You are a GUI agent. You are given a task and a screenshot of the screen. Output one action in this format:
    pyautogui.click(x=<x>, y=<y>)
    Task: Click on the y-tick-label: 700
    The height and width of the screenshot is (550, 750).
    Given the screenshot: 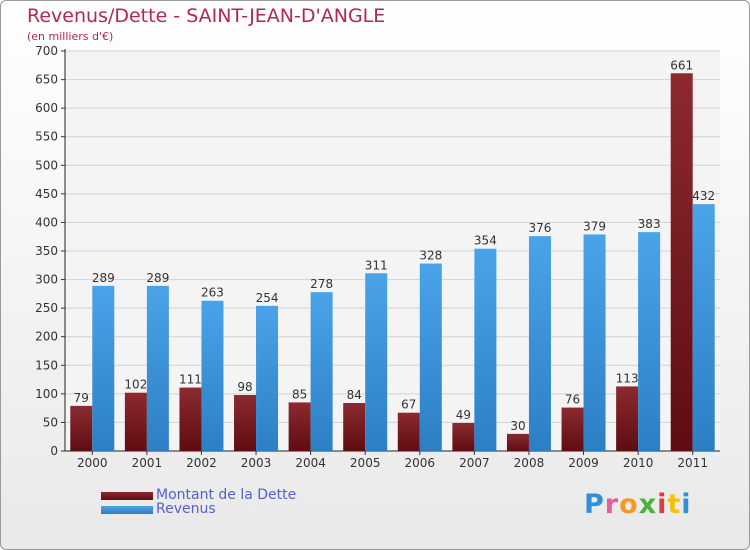 What is the action you would take?
    pyautogui.click(x=46, y=51)
    